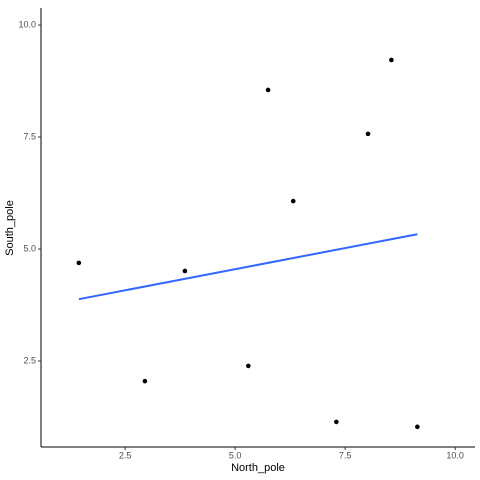 The image size is (480, 480). Describe the element at coordinates (248, 267) in the screenshot. I see `trend-line` at that location.